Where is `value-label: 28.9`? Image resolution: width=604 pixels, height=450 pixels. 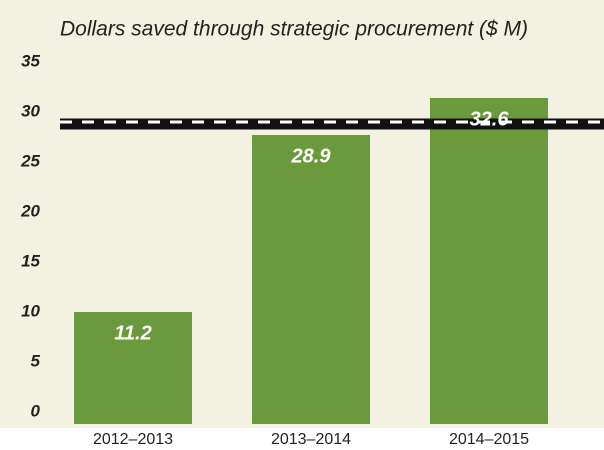
value-label: 28.9 is located at coordinates (311, 156).